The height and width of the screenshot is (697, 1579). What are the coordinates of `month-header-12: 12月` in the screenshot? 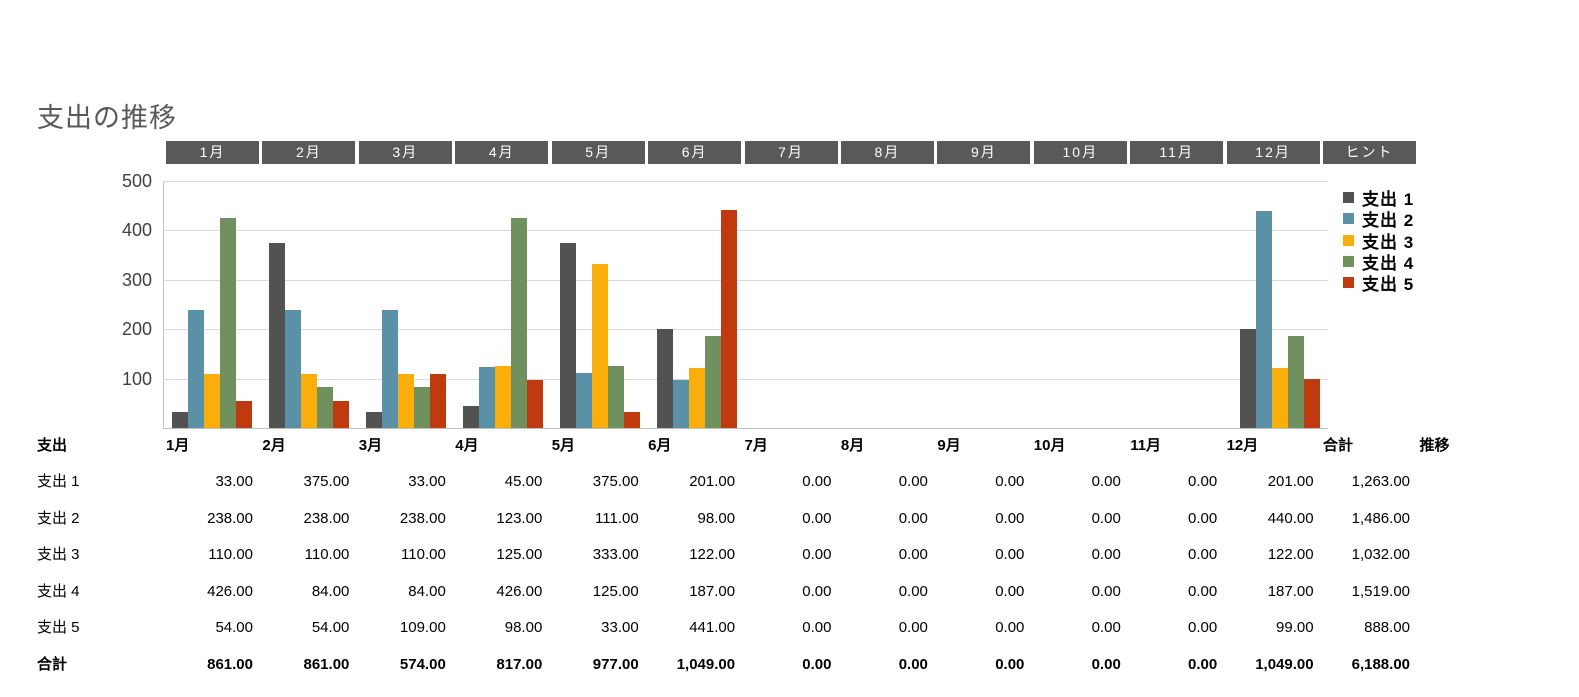 It's located at (1242, 445).